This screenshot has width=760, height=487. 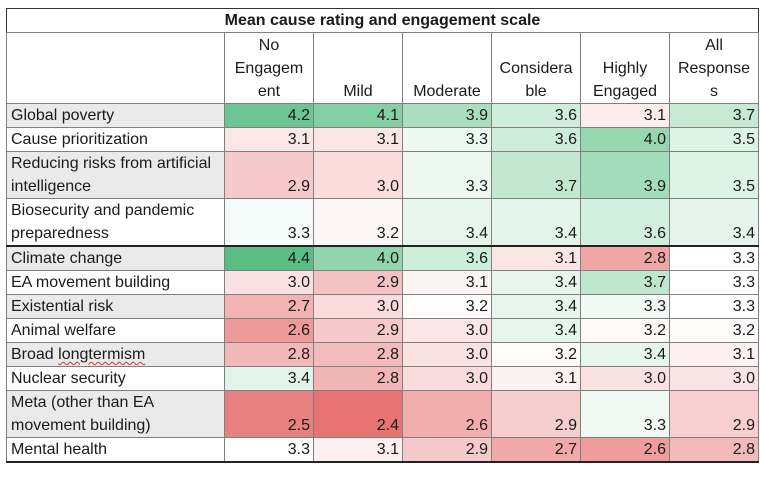 I want to click on value-cell: 4.2, so click(x=269, y=115).